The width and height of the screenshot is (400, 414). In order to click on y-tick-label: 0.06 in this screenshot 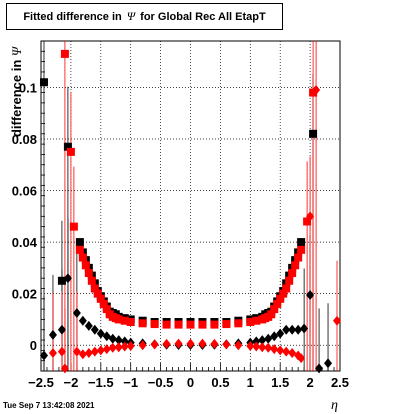, I will do `click(24, 191)`.